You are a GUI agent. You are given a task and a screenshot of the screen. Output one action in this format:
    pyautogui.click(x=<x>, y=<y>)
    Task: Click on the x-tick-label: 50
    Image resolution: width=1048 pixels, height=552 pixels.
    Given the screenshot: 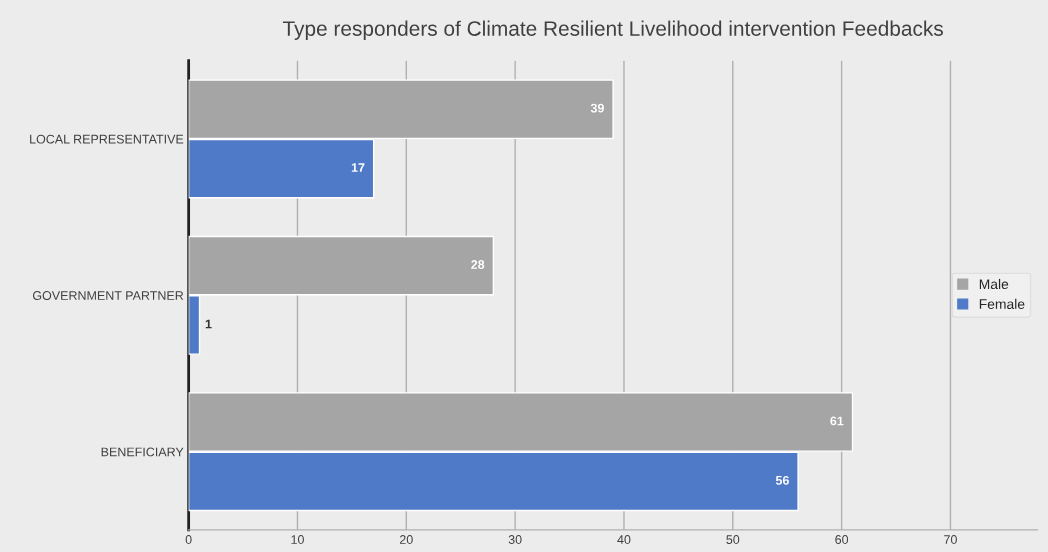 What is the action you would take?
    pyautogui.click(x=733, y=539)
    